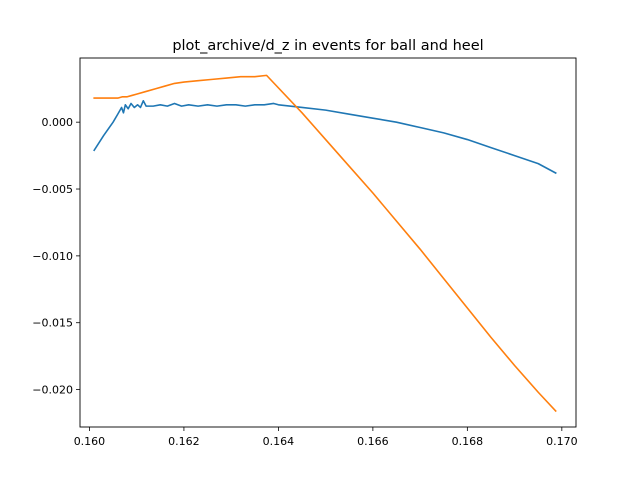 The height and width of the screenshot is (480, 640). I want to click on y-tick-label: 0.000, so click(58, 122).